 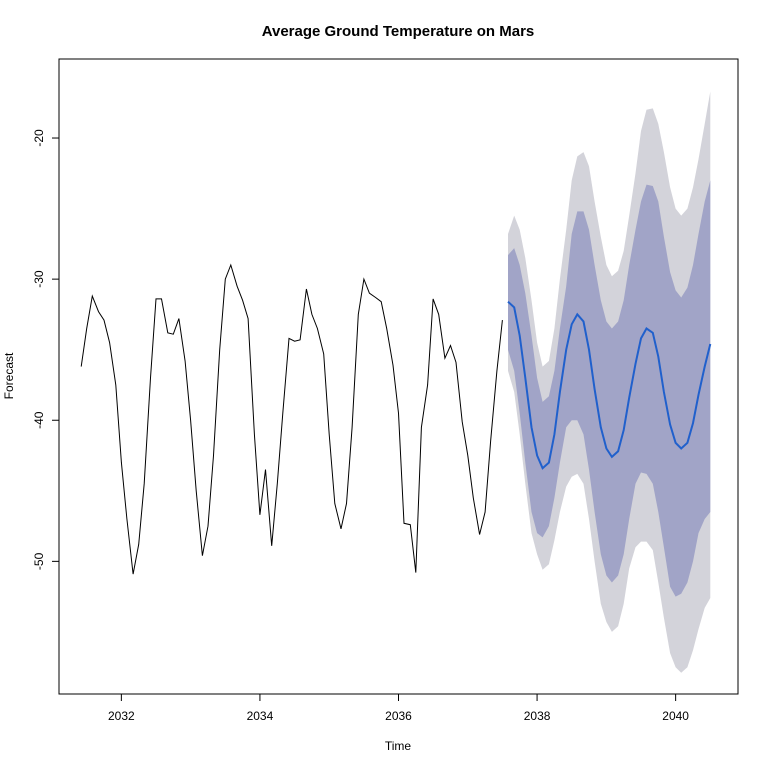 I want to click on y-tick-label: -40, so click(x=39, y=420).